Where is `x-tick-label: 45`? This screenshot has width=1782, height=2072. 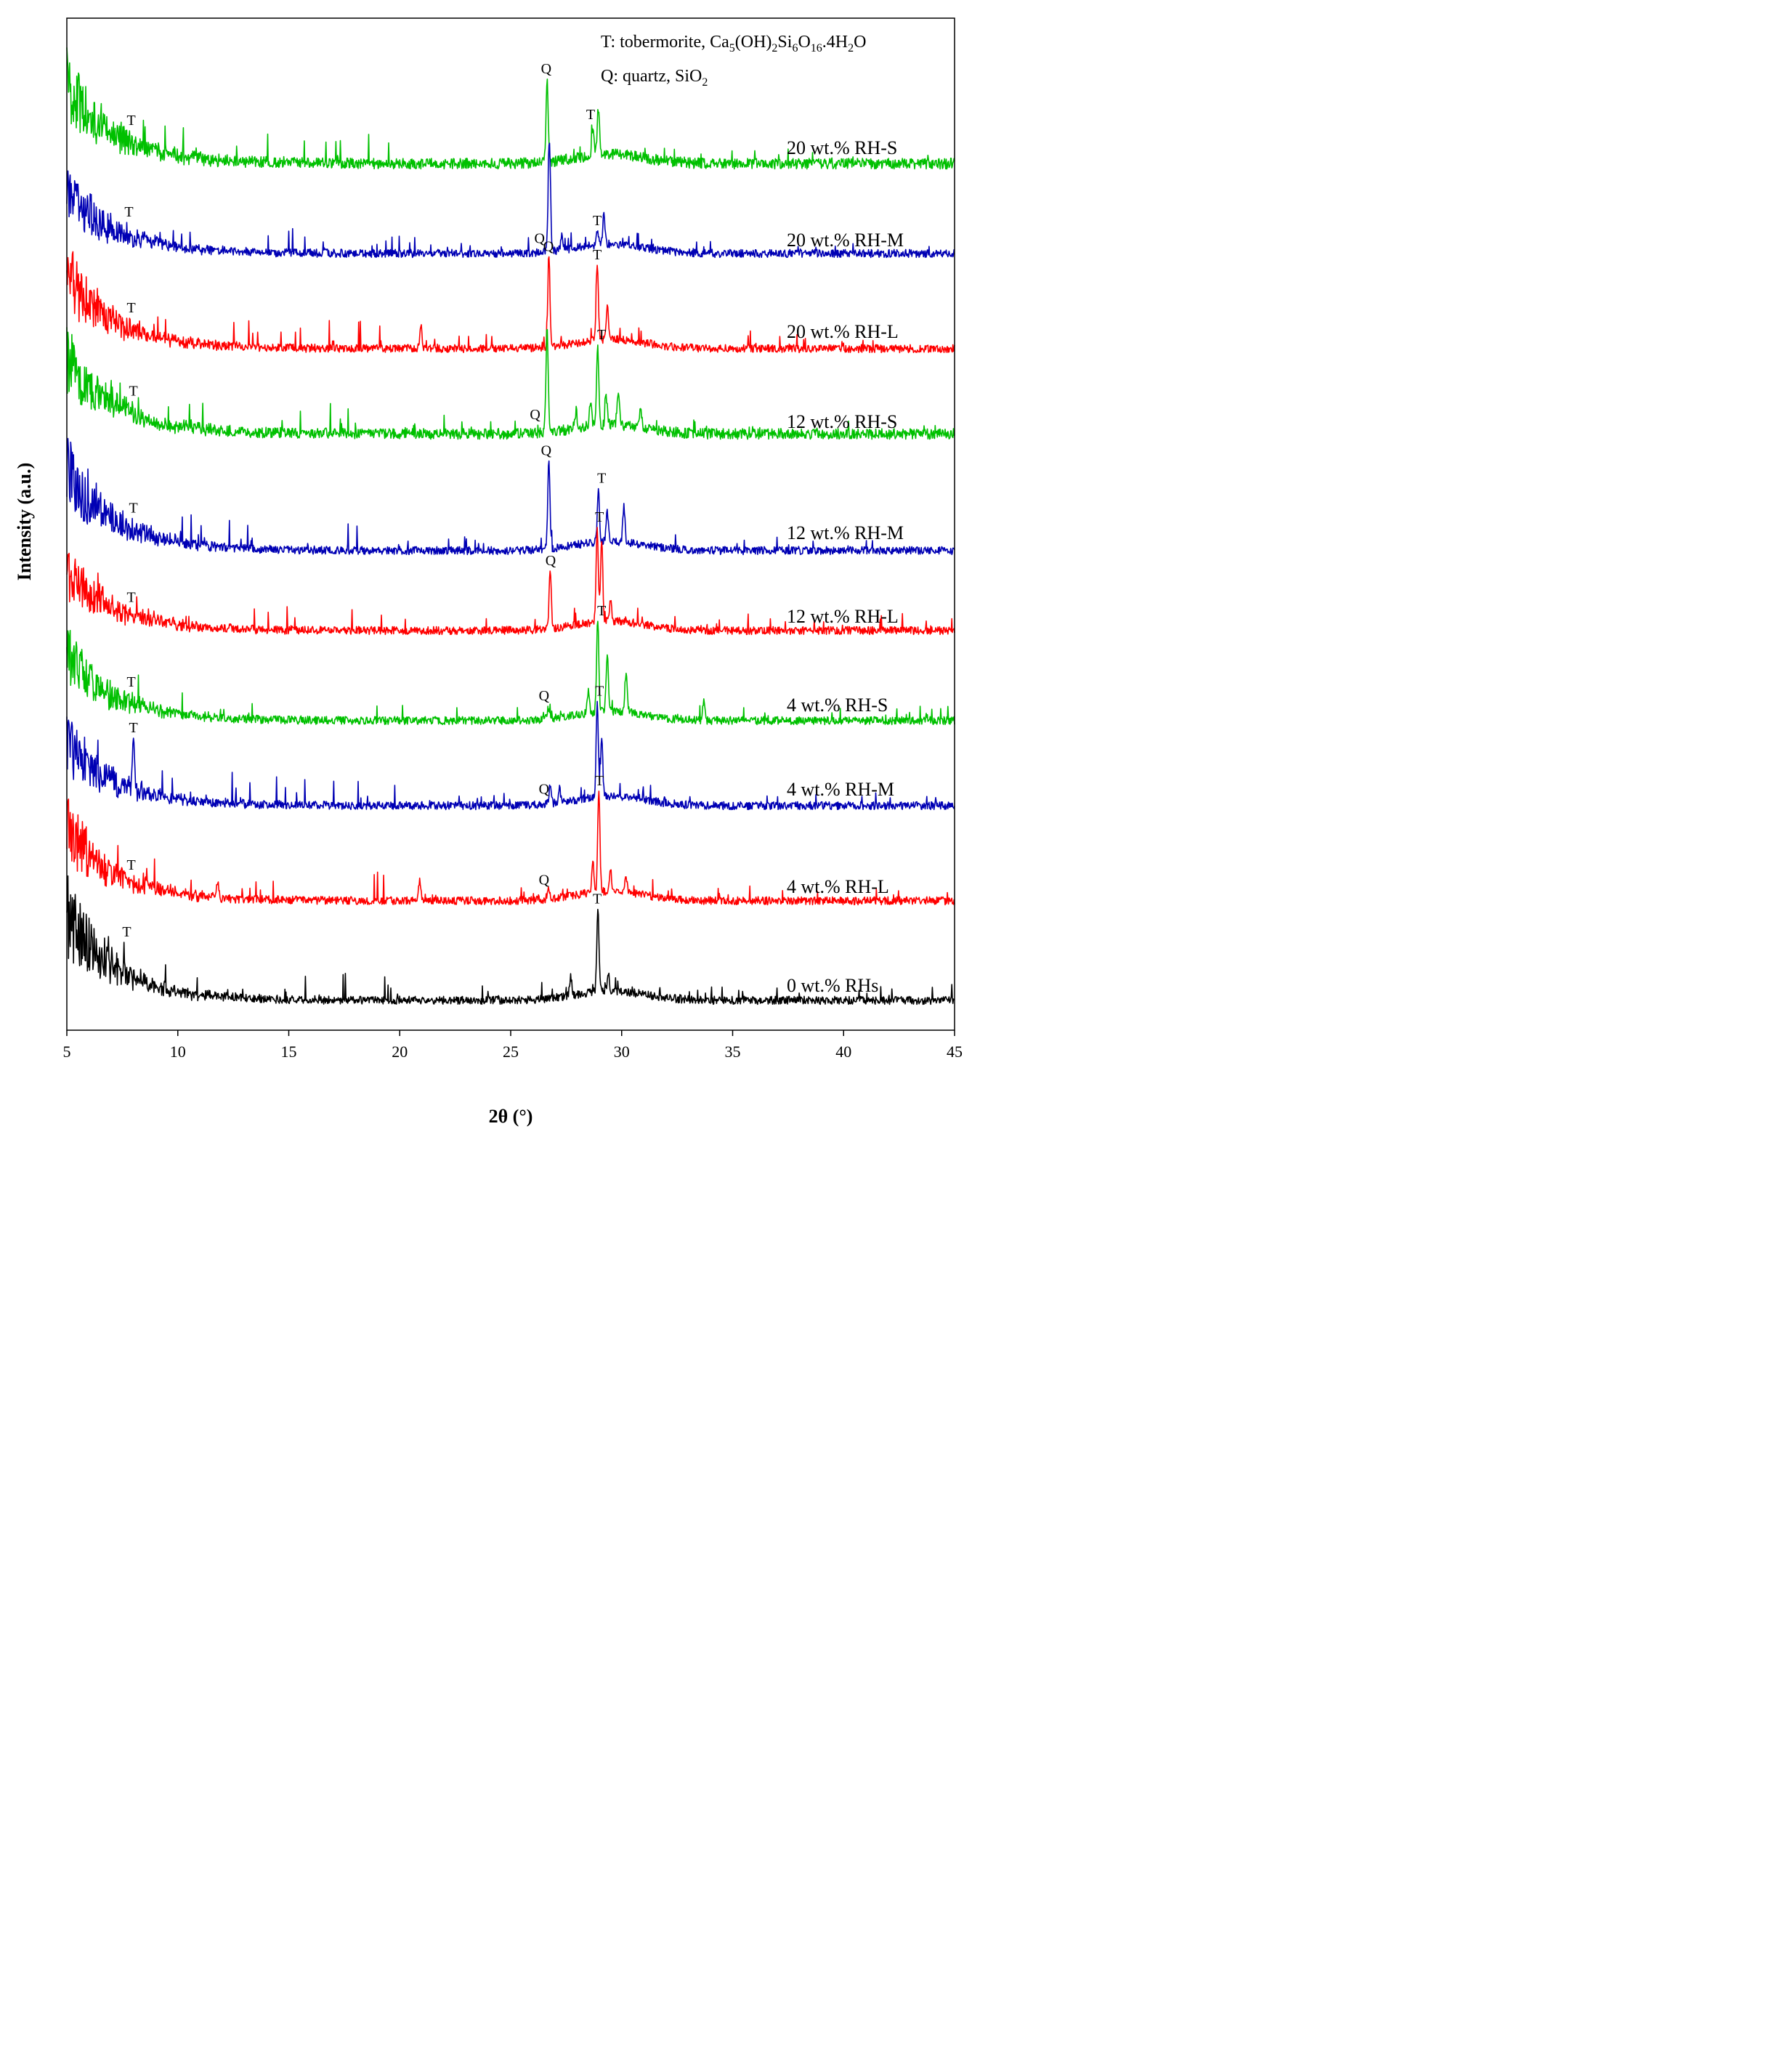 x-tick-label: 45 is located at coordinates (955, 1052).